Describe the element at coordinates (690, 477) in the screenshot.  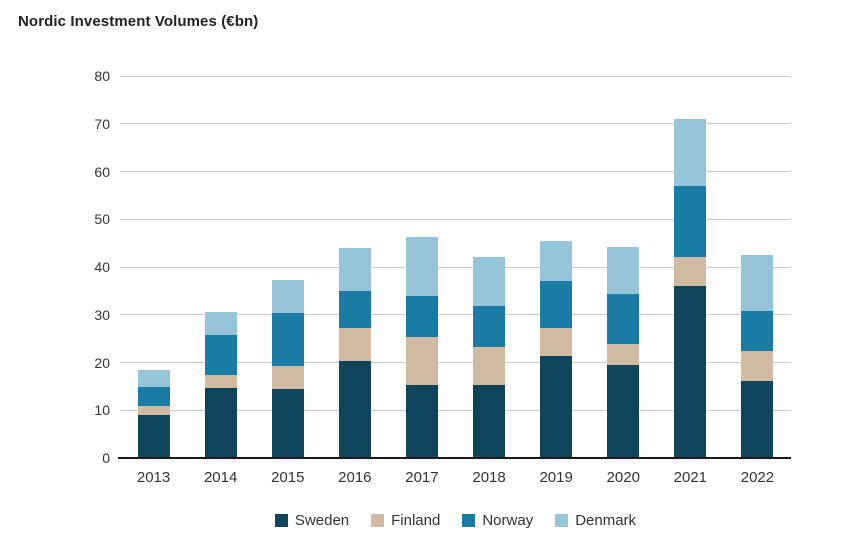
I see `x-axis-tick-label: 2021` at that location.